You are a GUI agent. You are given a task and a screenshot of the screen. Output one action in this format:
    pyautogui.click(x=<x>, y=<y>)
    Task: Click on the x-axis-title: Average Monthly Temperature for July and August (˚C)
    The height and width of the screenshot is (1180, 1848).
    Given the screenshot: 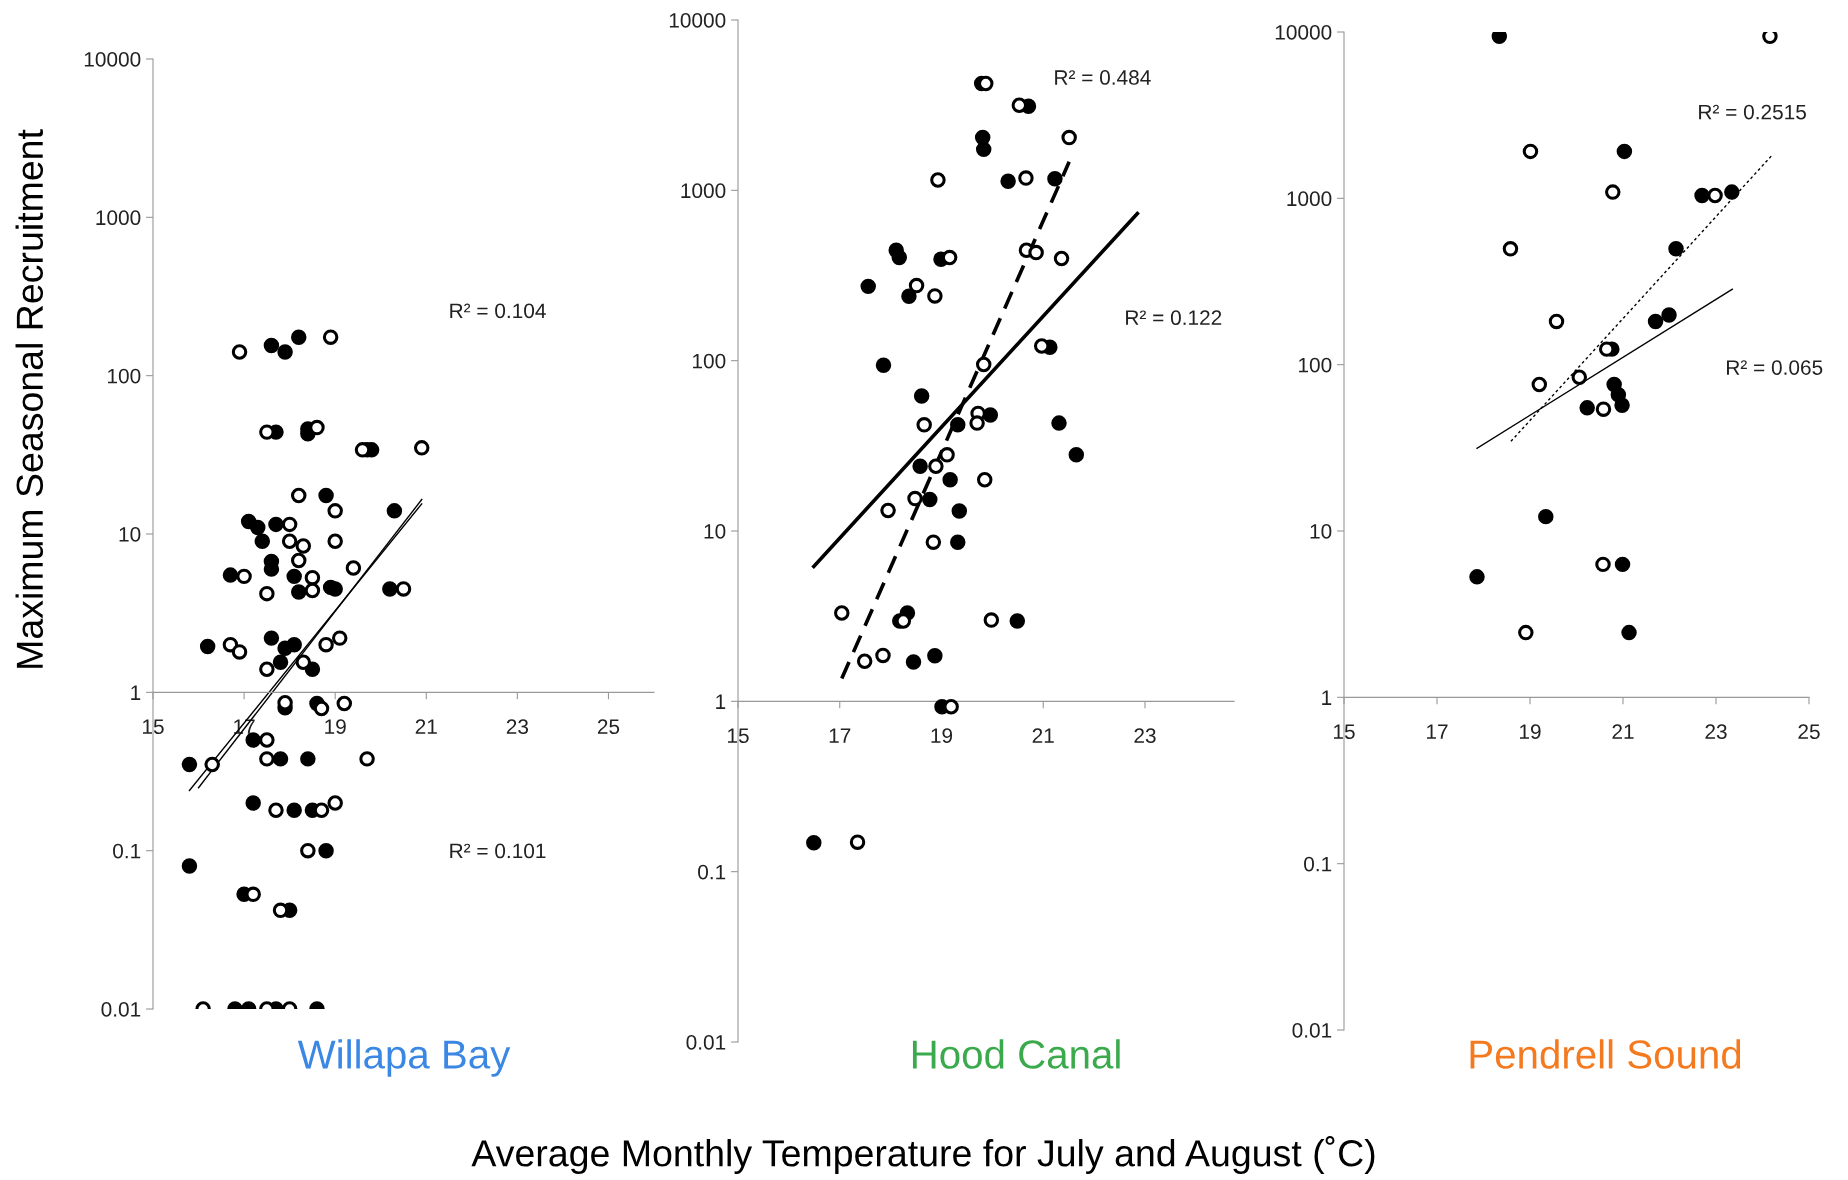 What is the action you would take?
    pyautogui.click(x=923, y=1155)
    